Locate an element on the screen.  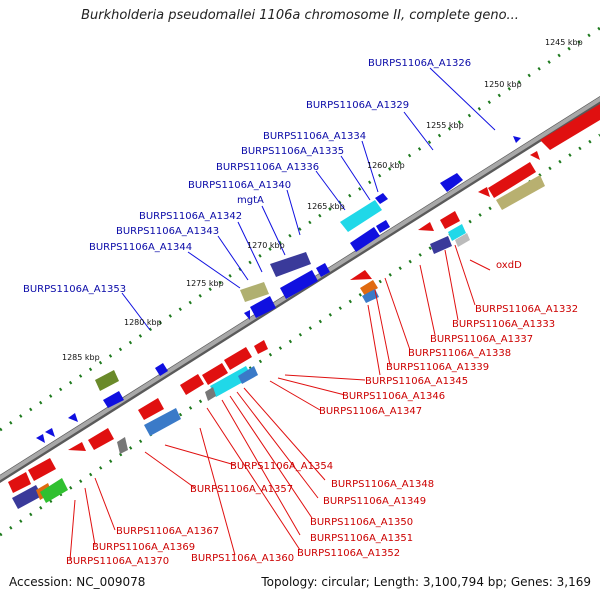
gene-label: BURPS1106A_A1351 is located at coordinates (361, 538).